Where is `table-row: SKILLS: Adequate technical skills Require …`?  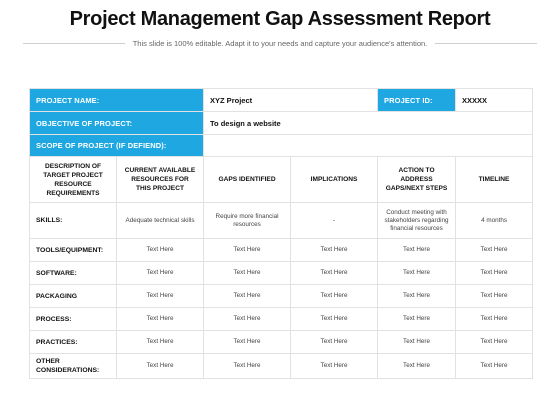 table-row: SKILLS: Adequate technical skills Require … is located at coordinates (281, 220).